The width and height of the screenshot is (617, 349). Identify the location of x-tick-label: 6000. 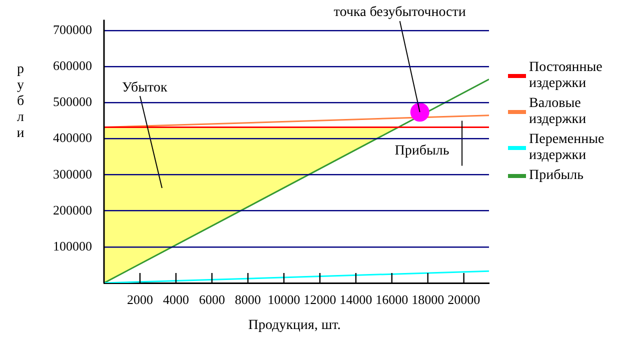
(211, 300).